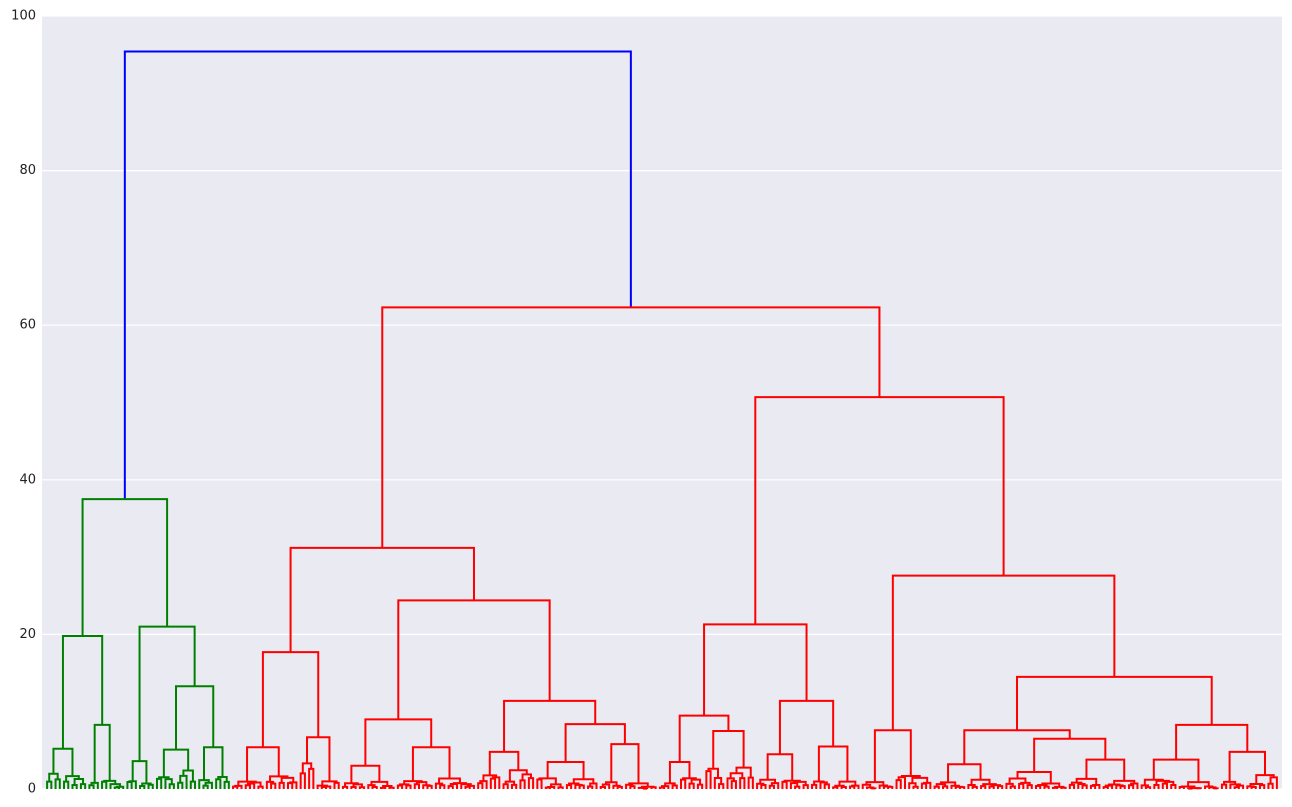 Image resolution: width=1292 pixels, height=807 pixels. What do you see at coordinates (23, 16) in the screenshot?
I see `y-tick-label: 100` at bounding box center [23, 16].